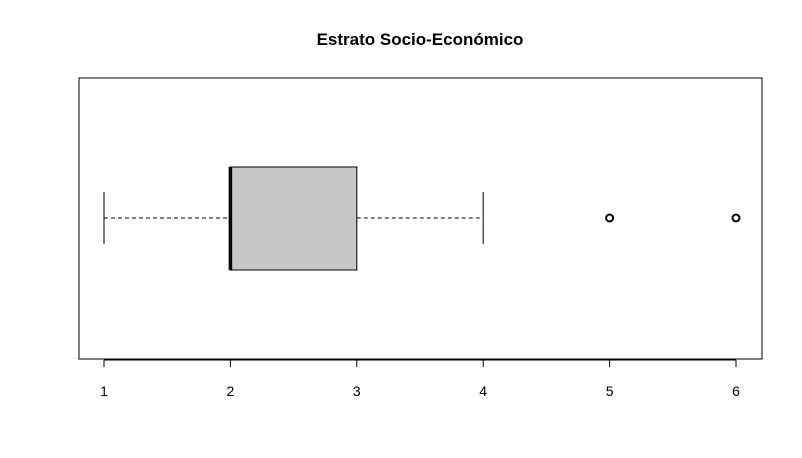  What do you see at coordinates (483, 391) in the screenshot?
I see `x-tick-label: 4` at bounding box center [483, 391].